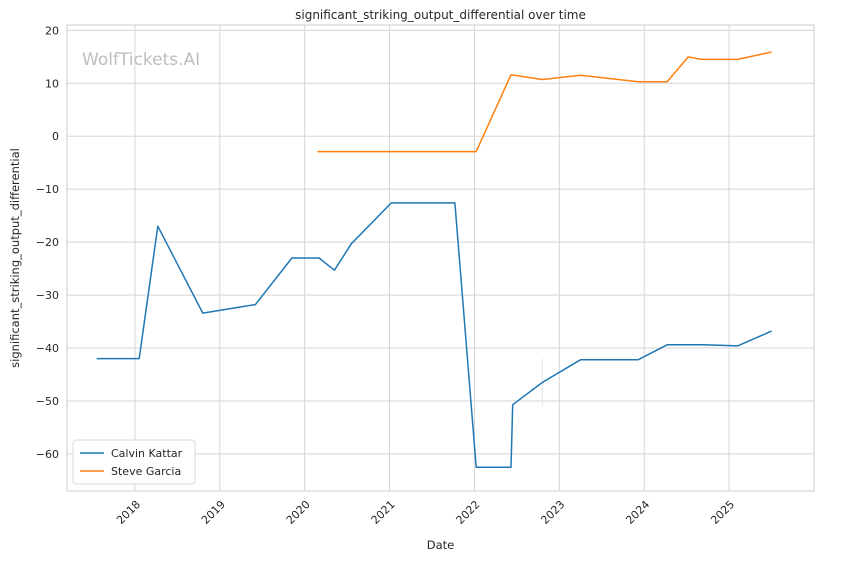  I want to click on x-axis-title: Date, so click(441, 545).